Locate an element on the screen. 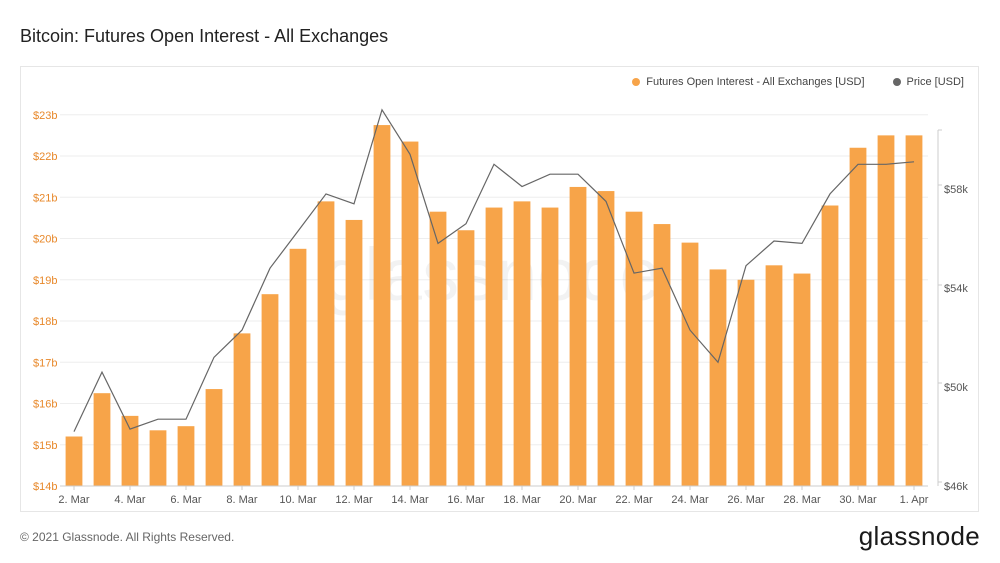  x-axis-tick-label: 1. Apr is located at coordinates (914, 500).